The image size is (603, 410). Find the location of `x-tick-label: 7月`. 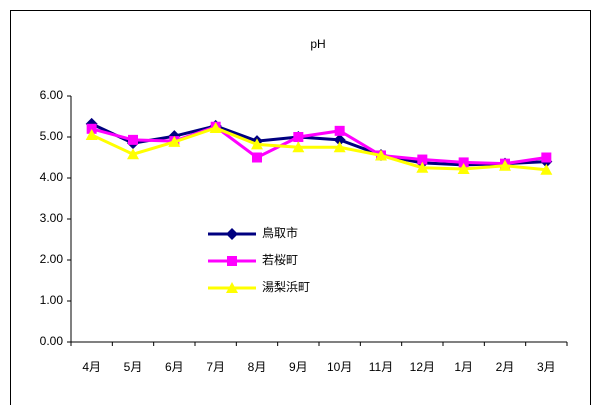

x-tick-label: 7月 is located at coordinates (215, 367).